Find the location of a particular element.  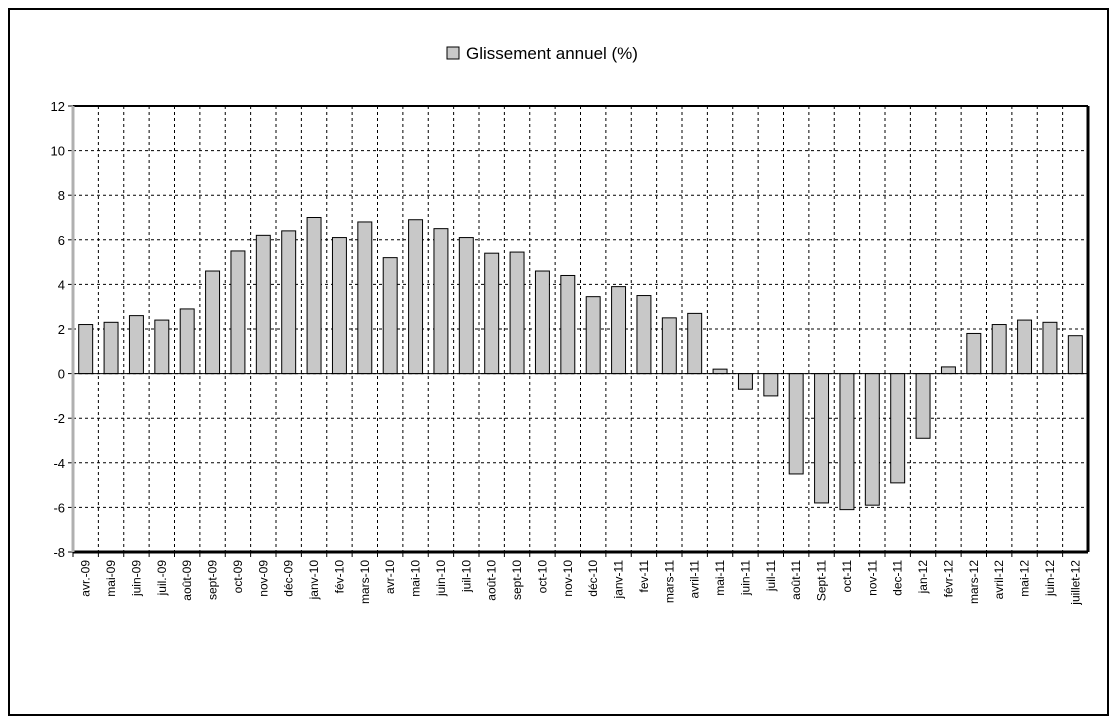

y-tick-labels: 12 10 8 6 4 2 0 -2 -4 -6 -8 is located at coordinates (58, 329).